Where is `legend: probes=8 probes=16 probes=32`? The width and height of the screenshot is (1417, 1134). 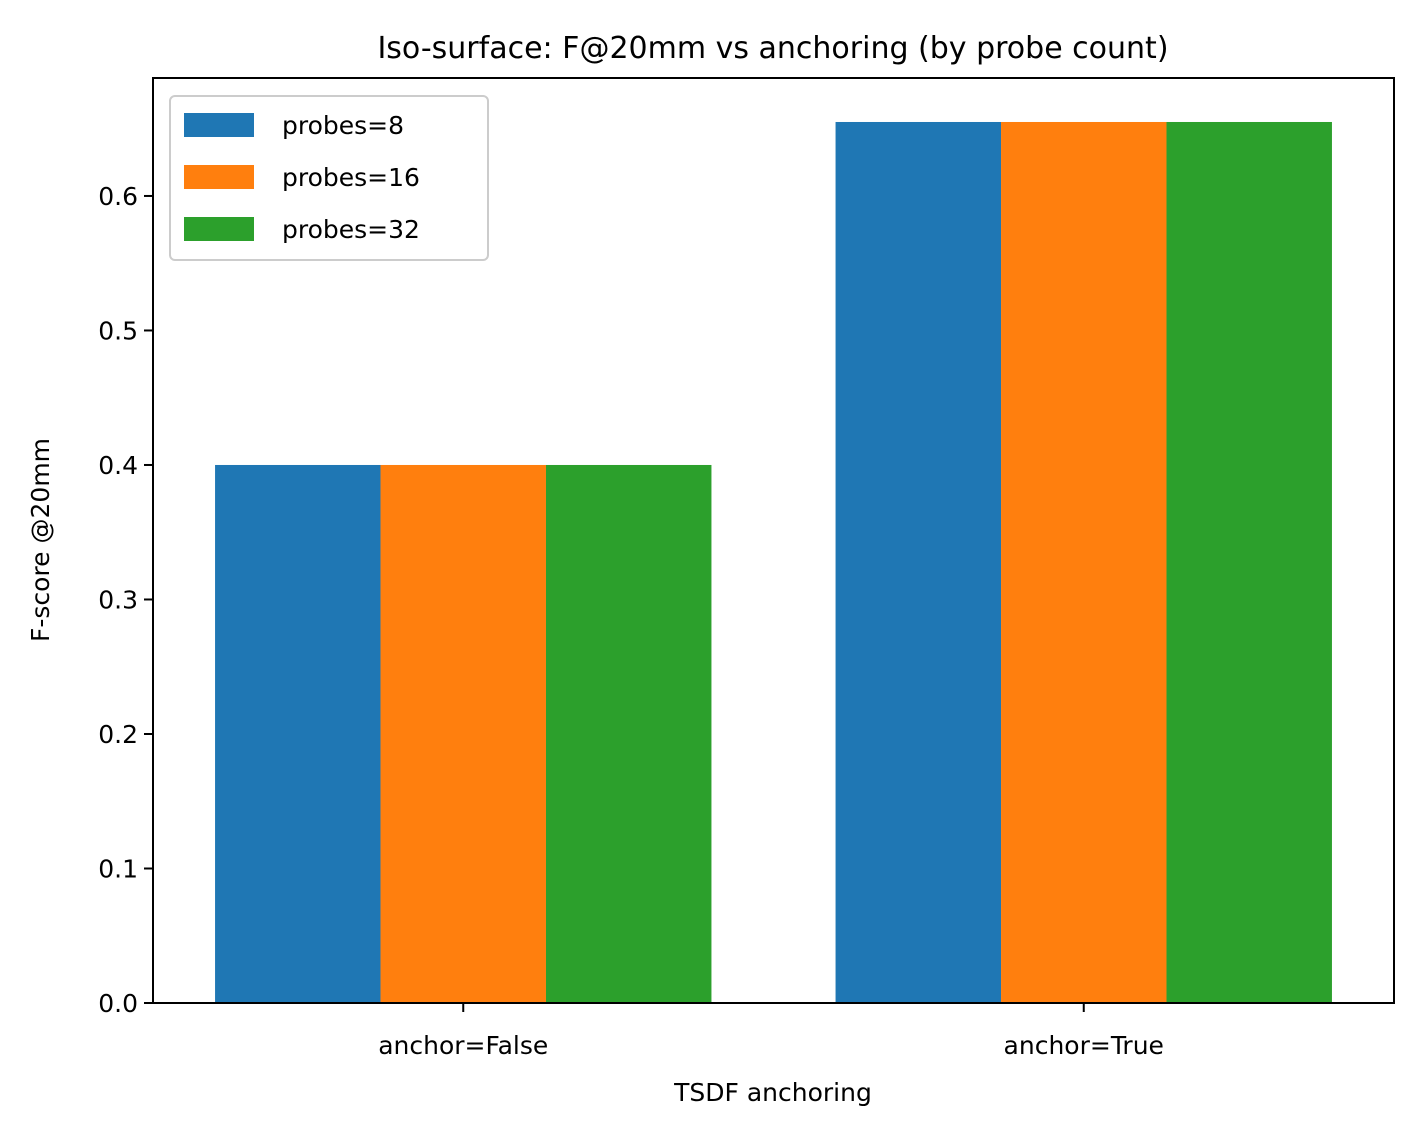
legend: probes=8 probes=16 probes=32 is located at coordinates (329, 178).